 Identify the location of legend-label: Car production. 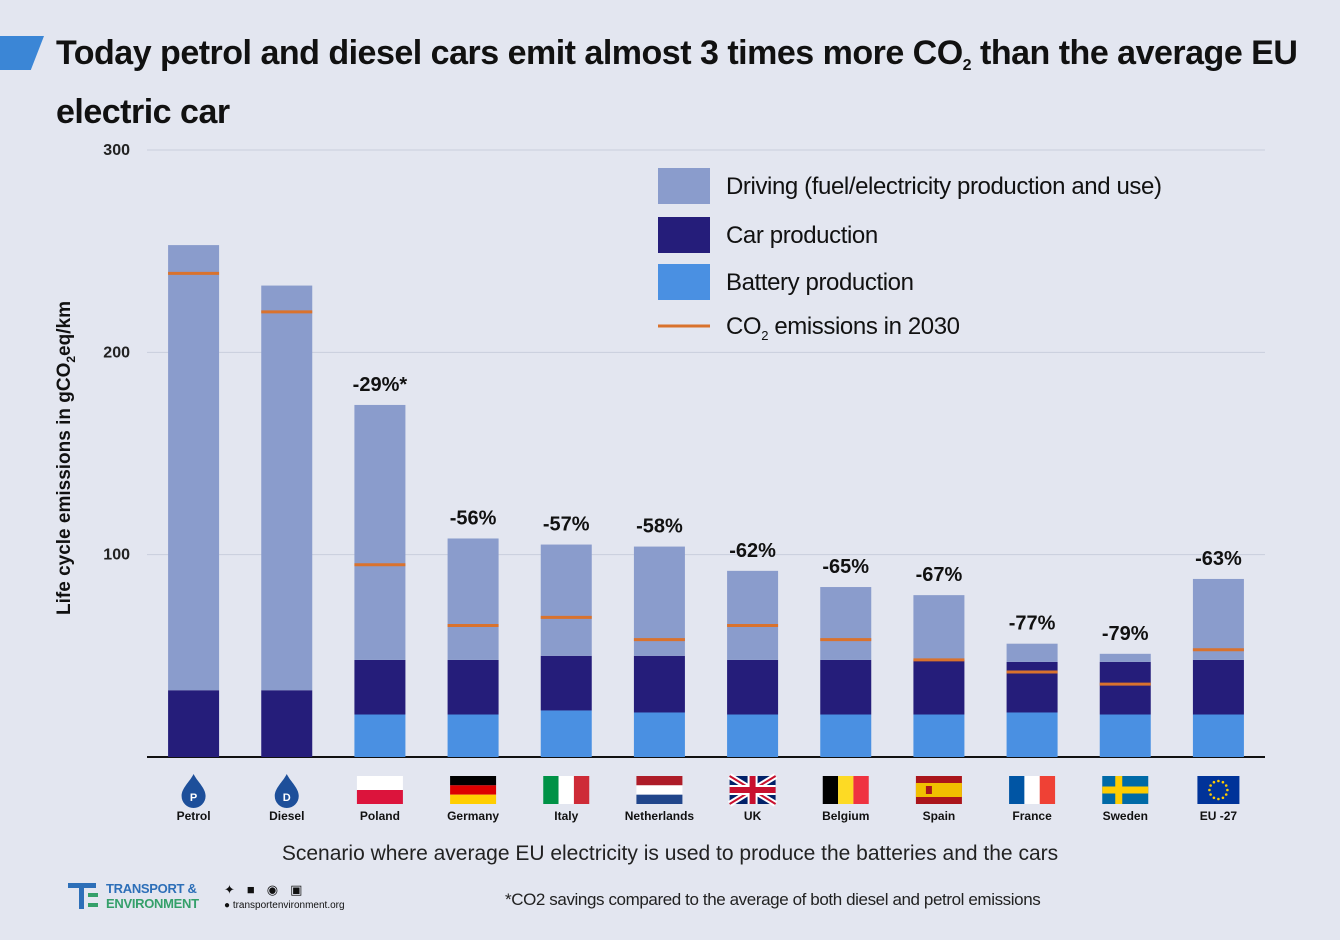
(802, 235).